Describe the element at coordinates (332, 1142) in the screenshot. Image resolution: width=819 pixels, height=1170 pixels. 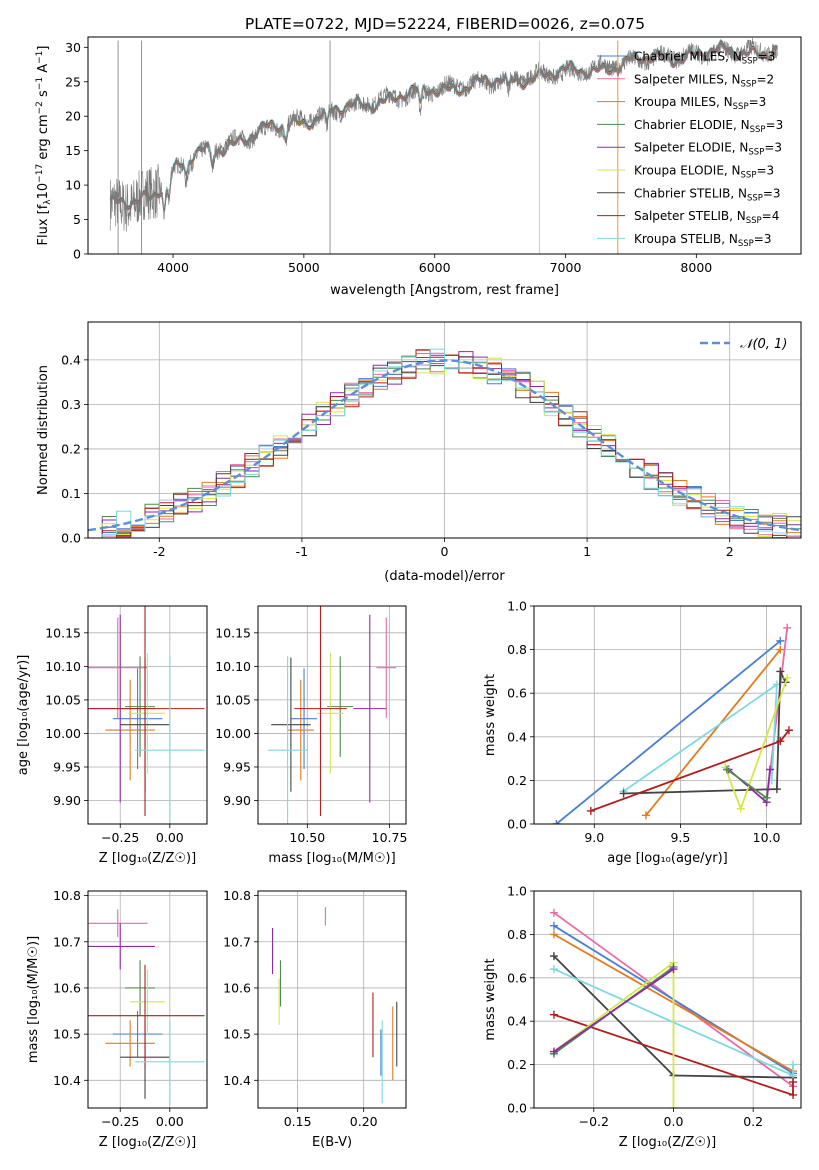
I see `mass-vs-ebv-xlabel: E(B-V)` at that location.